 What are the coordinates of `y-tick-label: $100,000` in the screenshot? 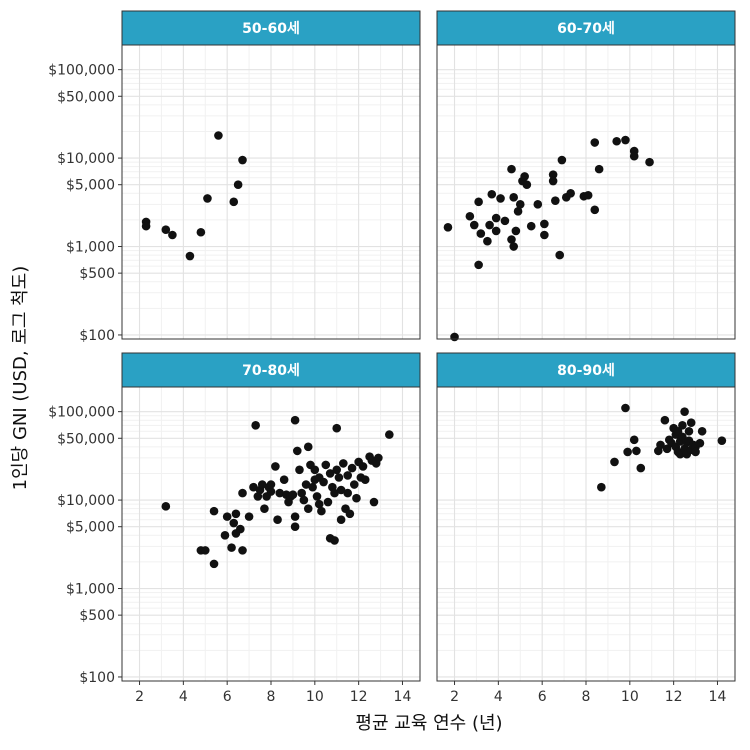 It's located at (81, 71).